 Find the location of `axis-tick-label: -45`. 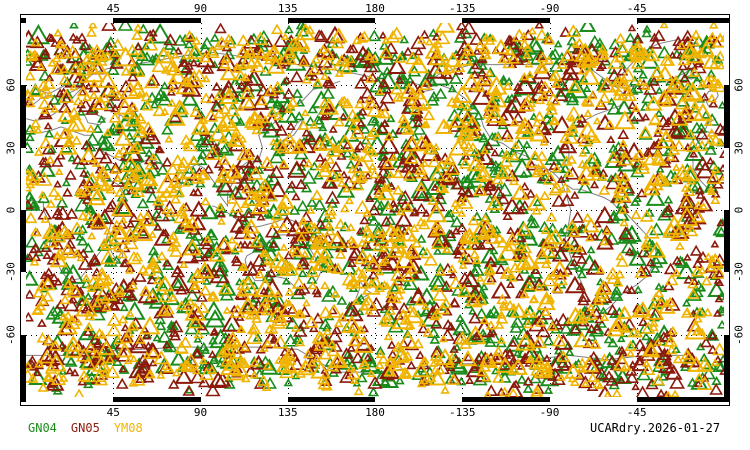

axis-tick-label: -45 is located at coordinates (636, 412).